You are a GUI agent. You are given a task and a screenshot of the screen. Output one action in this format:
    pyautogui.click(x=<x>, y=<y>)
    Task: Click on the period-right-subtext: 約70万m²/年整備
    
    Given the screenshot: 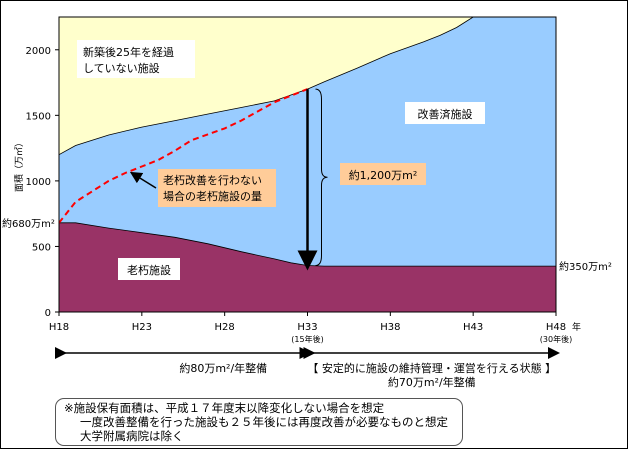 What is the action you would take?
    pyautogui.click(x=432, y=382)
    